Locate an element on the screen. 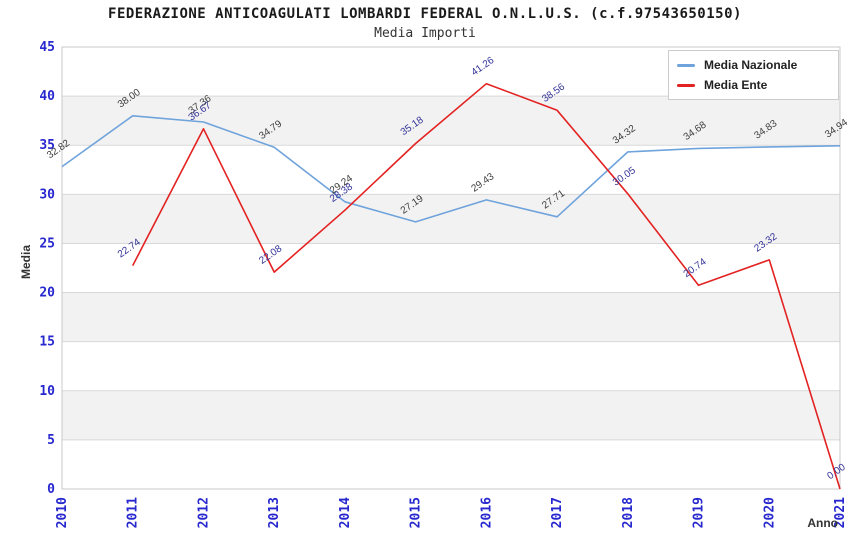 Image resolution: width=850 pixels, height=550 pixels. x-tick-label: 2012 is located at coordinates (203, 512).